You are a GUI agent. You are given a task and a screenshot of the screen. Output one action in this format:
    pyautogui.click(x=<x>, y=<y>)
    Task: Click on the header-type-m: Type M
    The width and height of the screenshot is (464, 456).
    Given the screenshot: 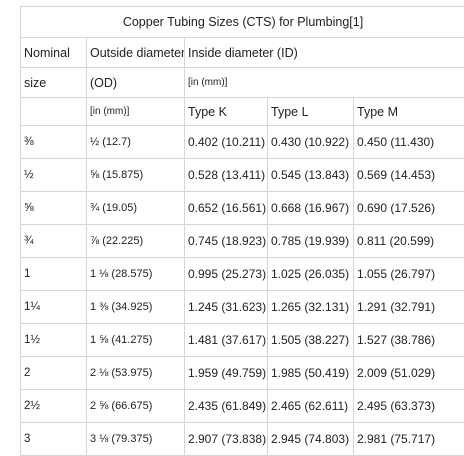 What is the action you would take?
    pyautogui.click(x=409, y=112)
    